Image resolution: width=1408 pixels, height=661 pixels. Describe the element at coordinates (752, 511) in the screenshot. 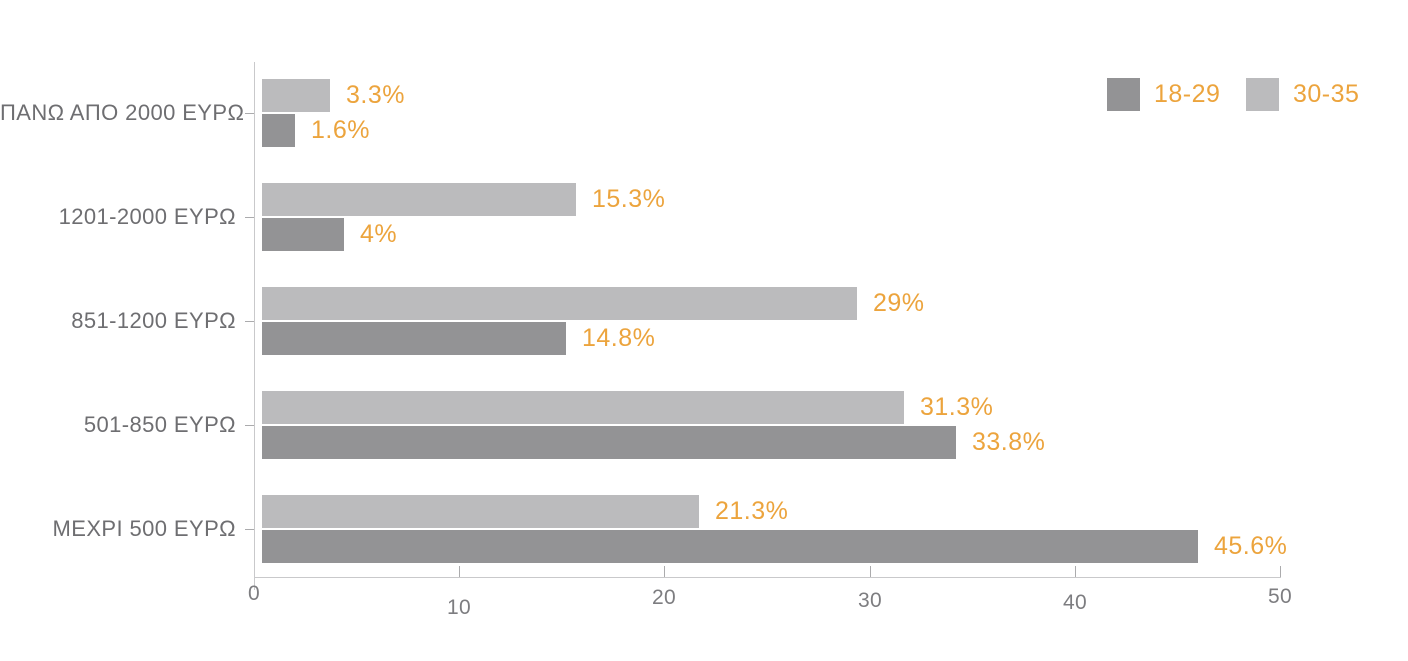

I see `bar-value-label: 21.3%` at that location.